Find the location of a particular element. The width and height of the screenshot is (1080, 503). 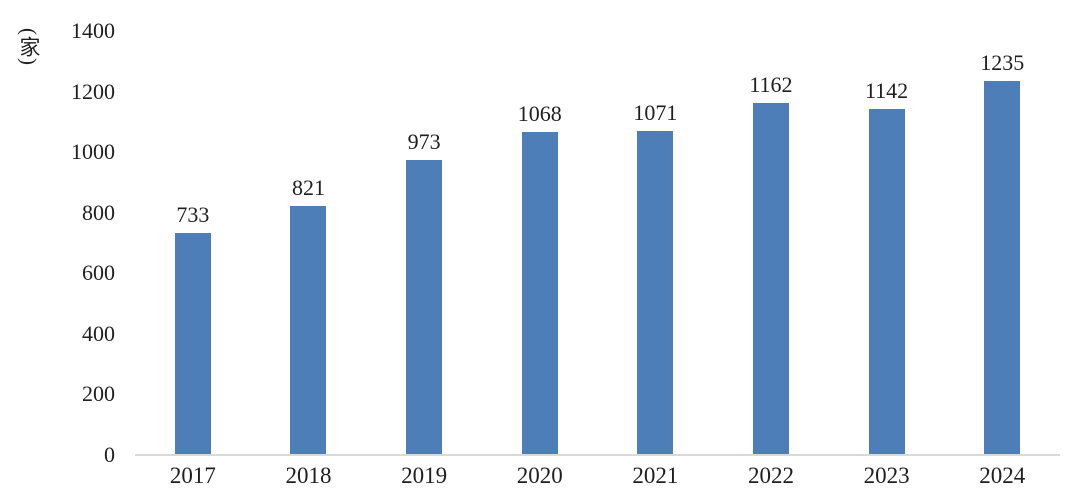

value-label-2017: 733 is located at coordinates (193, 215).